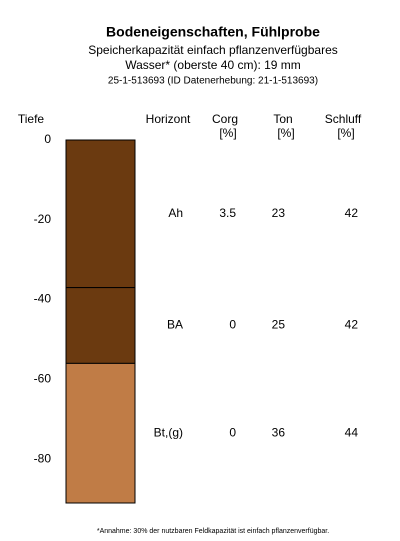  I want to click on subtitle: Wasser* (oberste 40 cm): 19 mm, so click(213, 65).